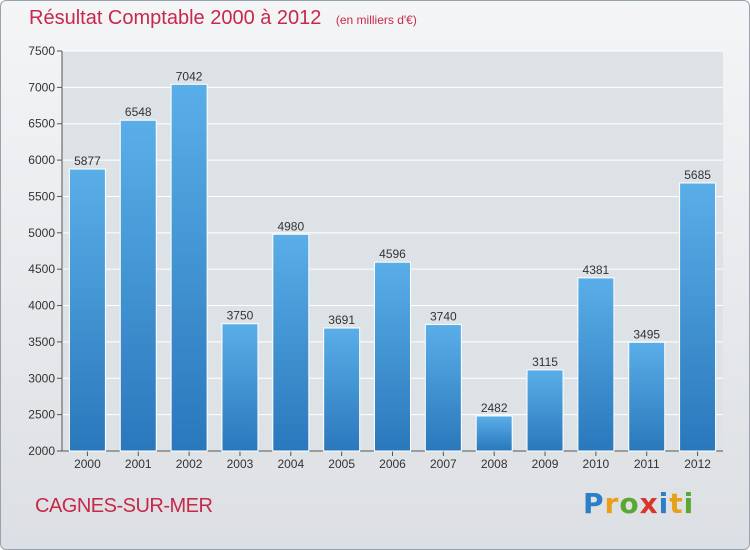  What do you see at coordinates (443, 387) in the screenshot?
I see `bar-2007` at bounding box center [443, 387].